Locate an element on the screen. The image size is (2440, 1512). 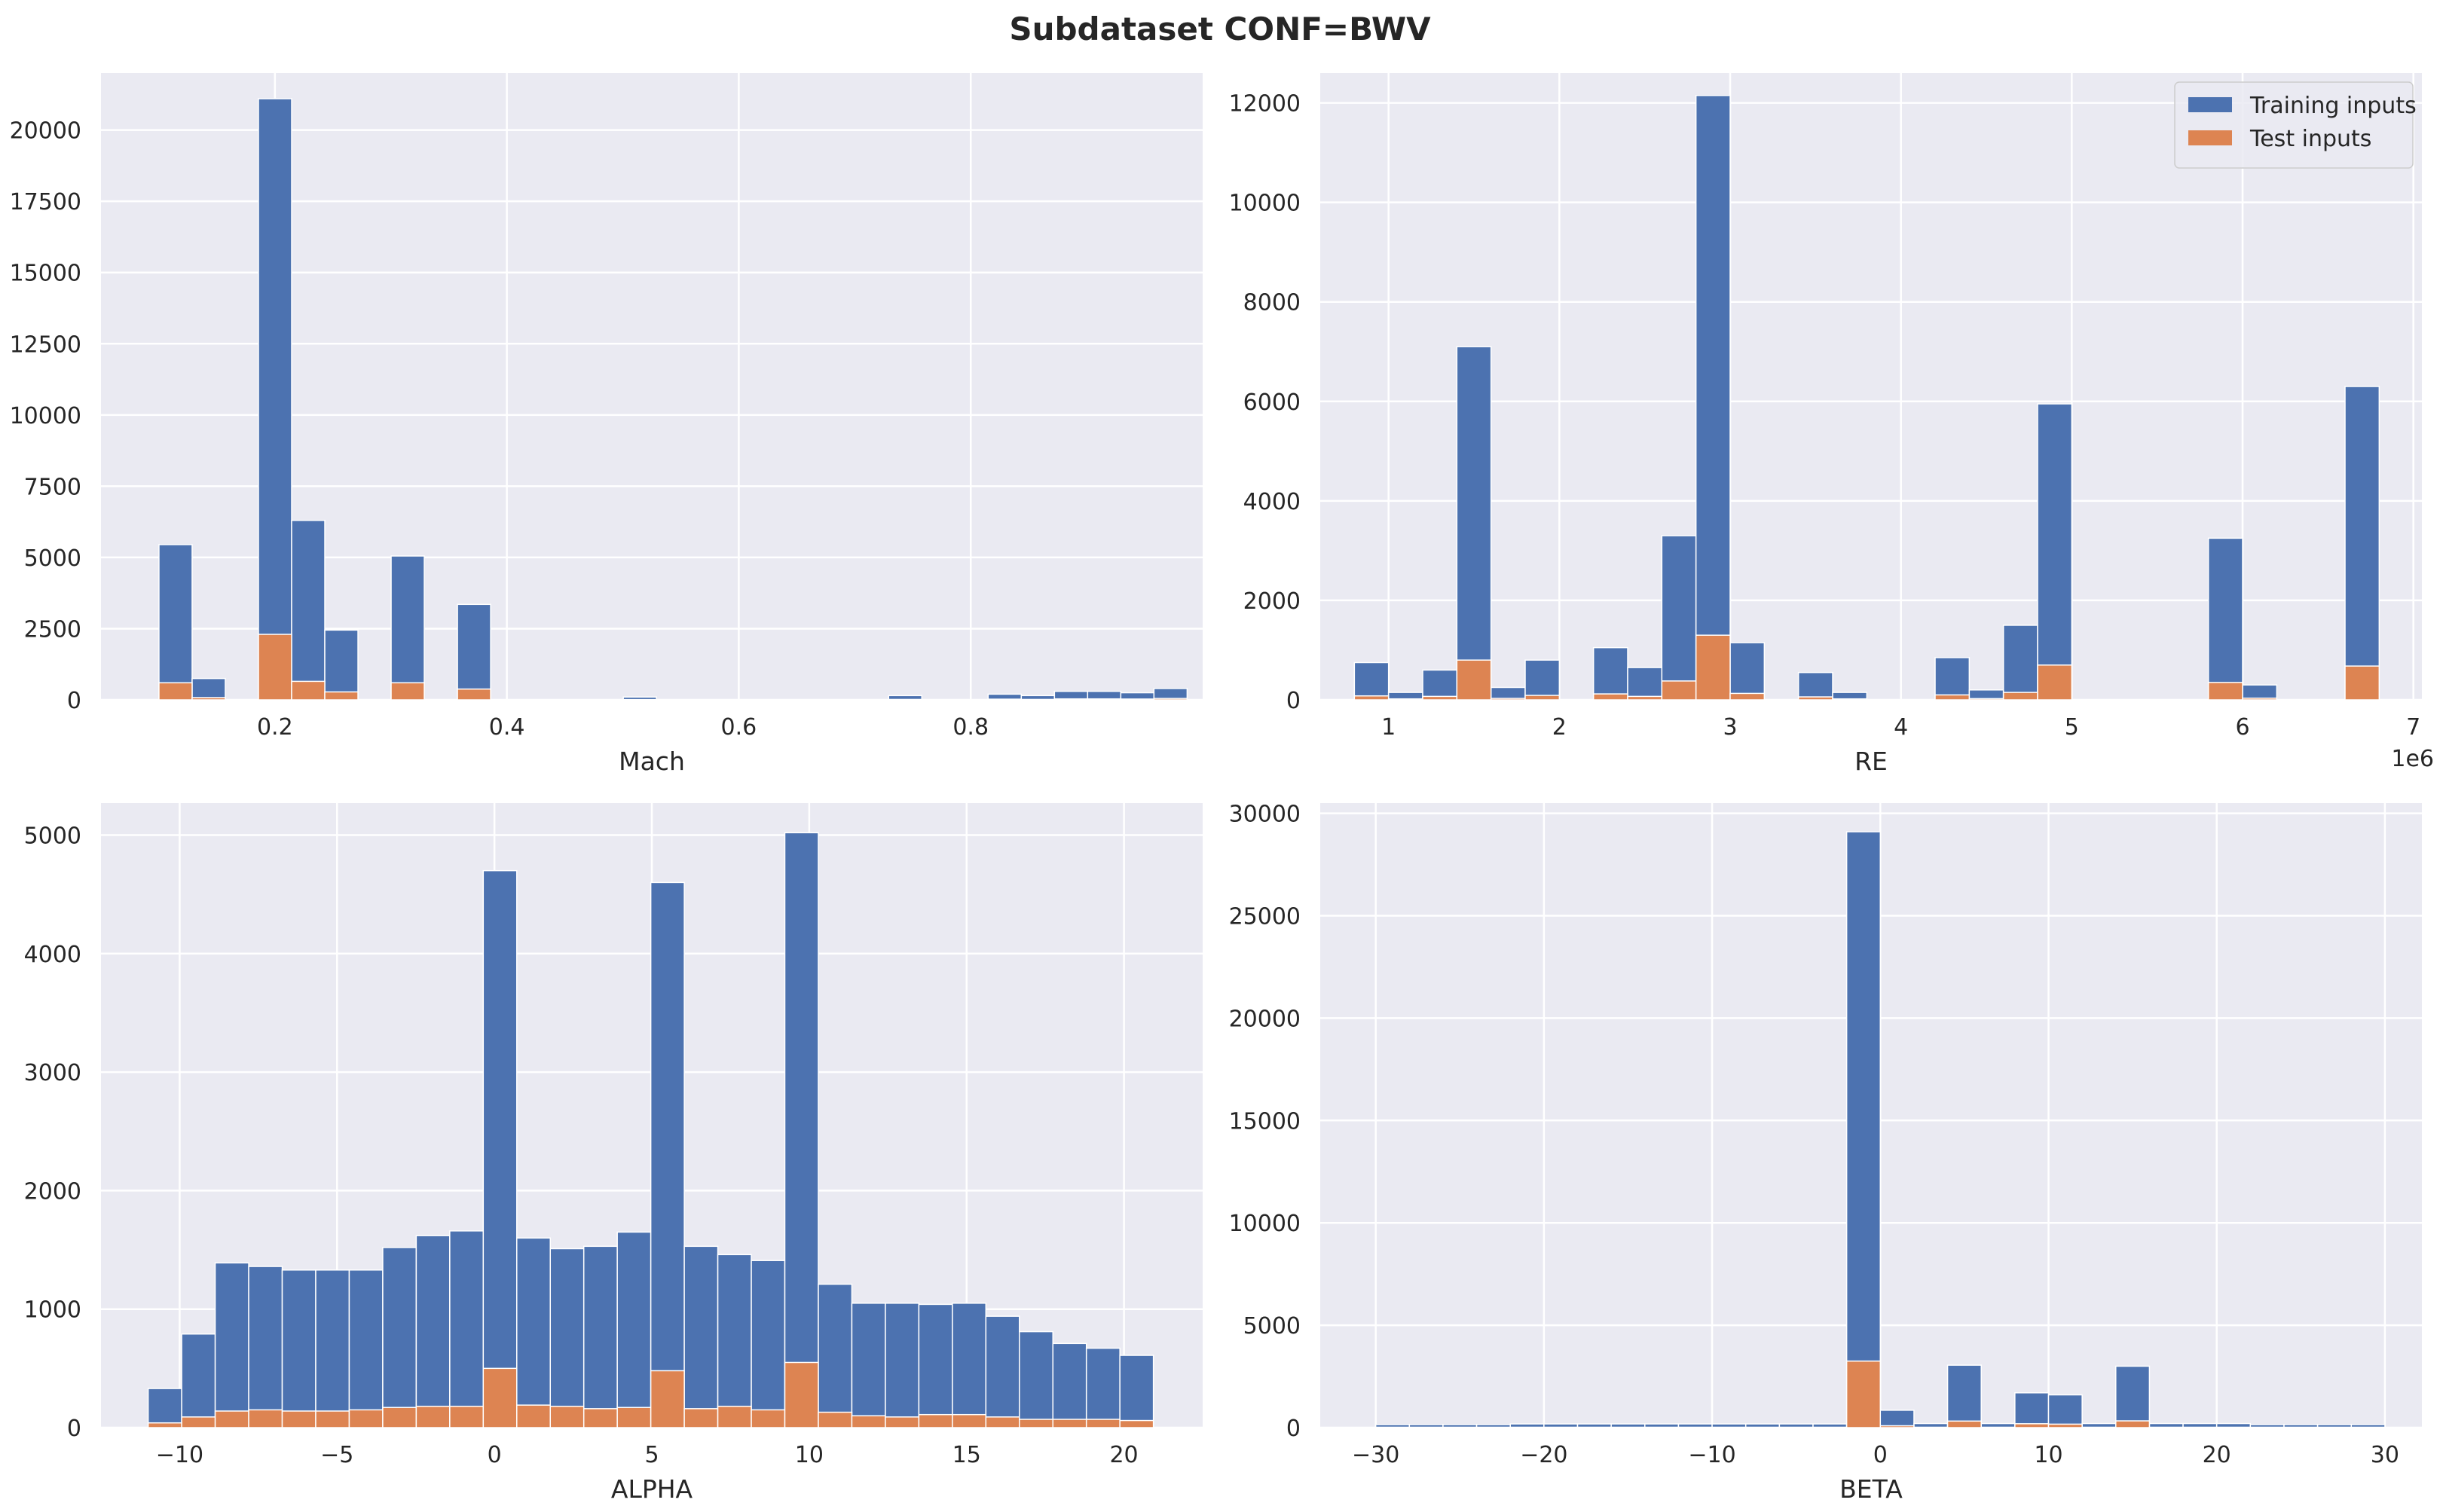
x-axis-label: RE is located at coordinates (1871, 761).